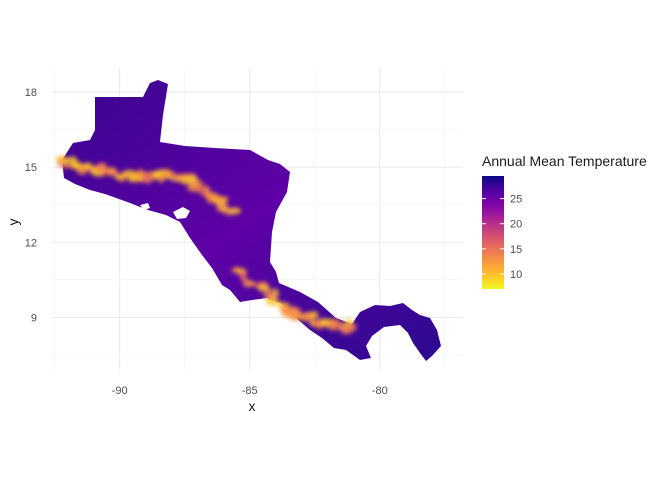 The height and width of the screenshot is (480, 672). What do you see at coordinates (380, 391) in the screenshot?
I see `x-tick-label: -80` at bounding box center [380, 391].